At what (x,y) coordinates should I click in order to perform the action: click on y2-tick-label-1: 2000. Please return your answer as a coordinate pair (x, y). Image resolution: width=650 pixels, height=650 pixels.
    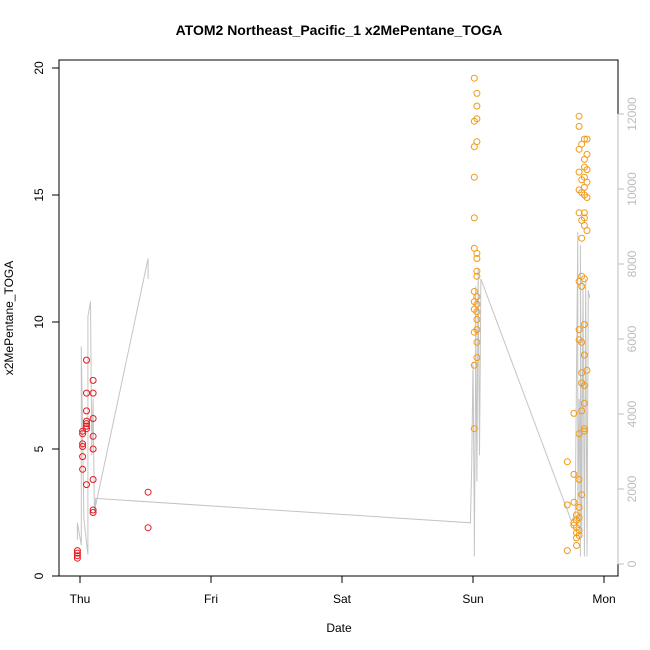
    Looking at the image, I should click on (632, 488).